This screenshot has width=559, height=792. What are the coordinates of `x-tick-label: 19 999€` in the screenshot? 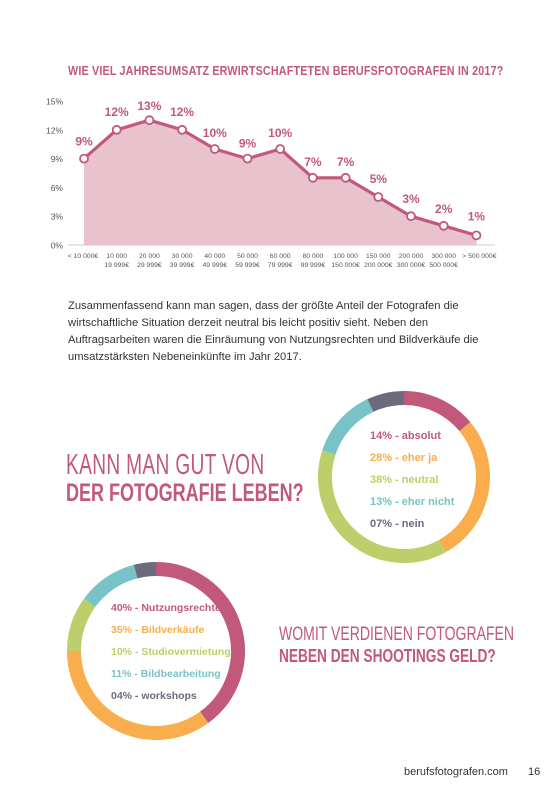 It's located at (116, 265).